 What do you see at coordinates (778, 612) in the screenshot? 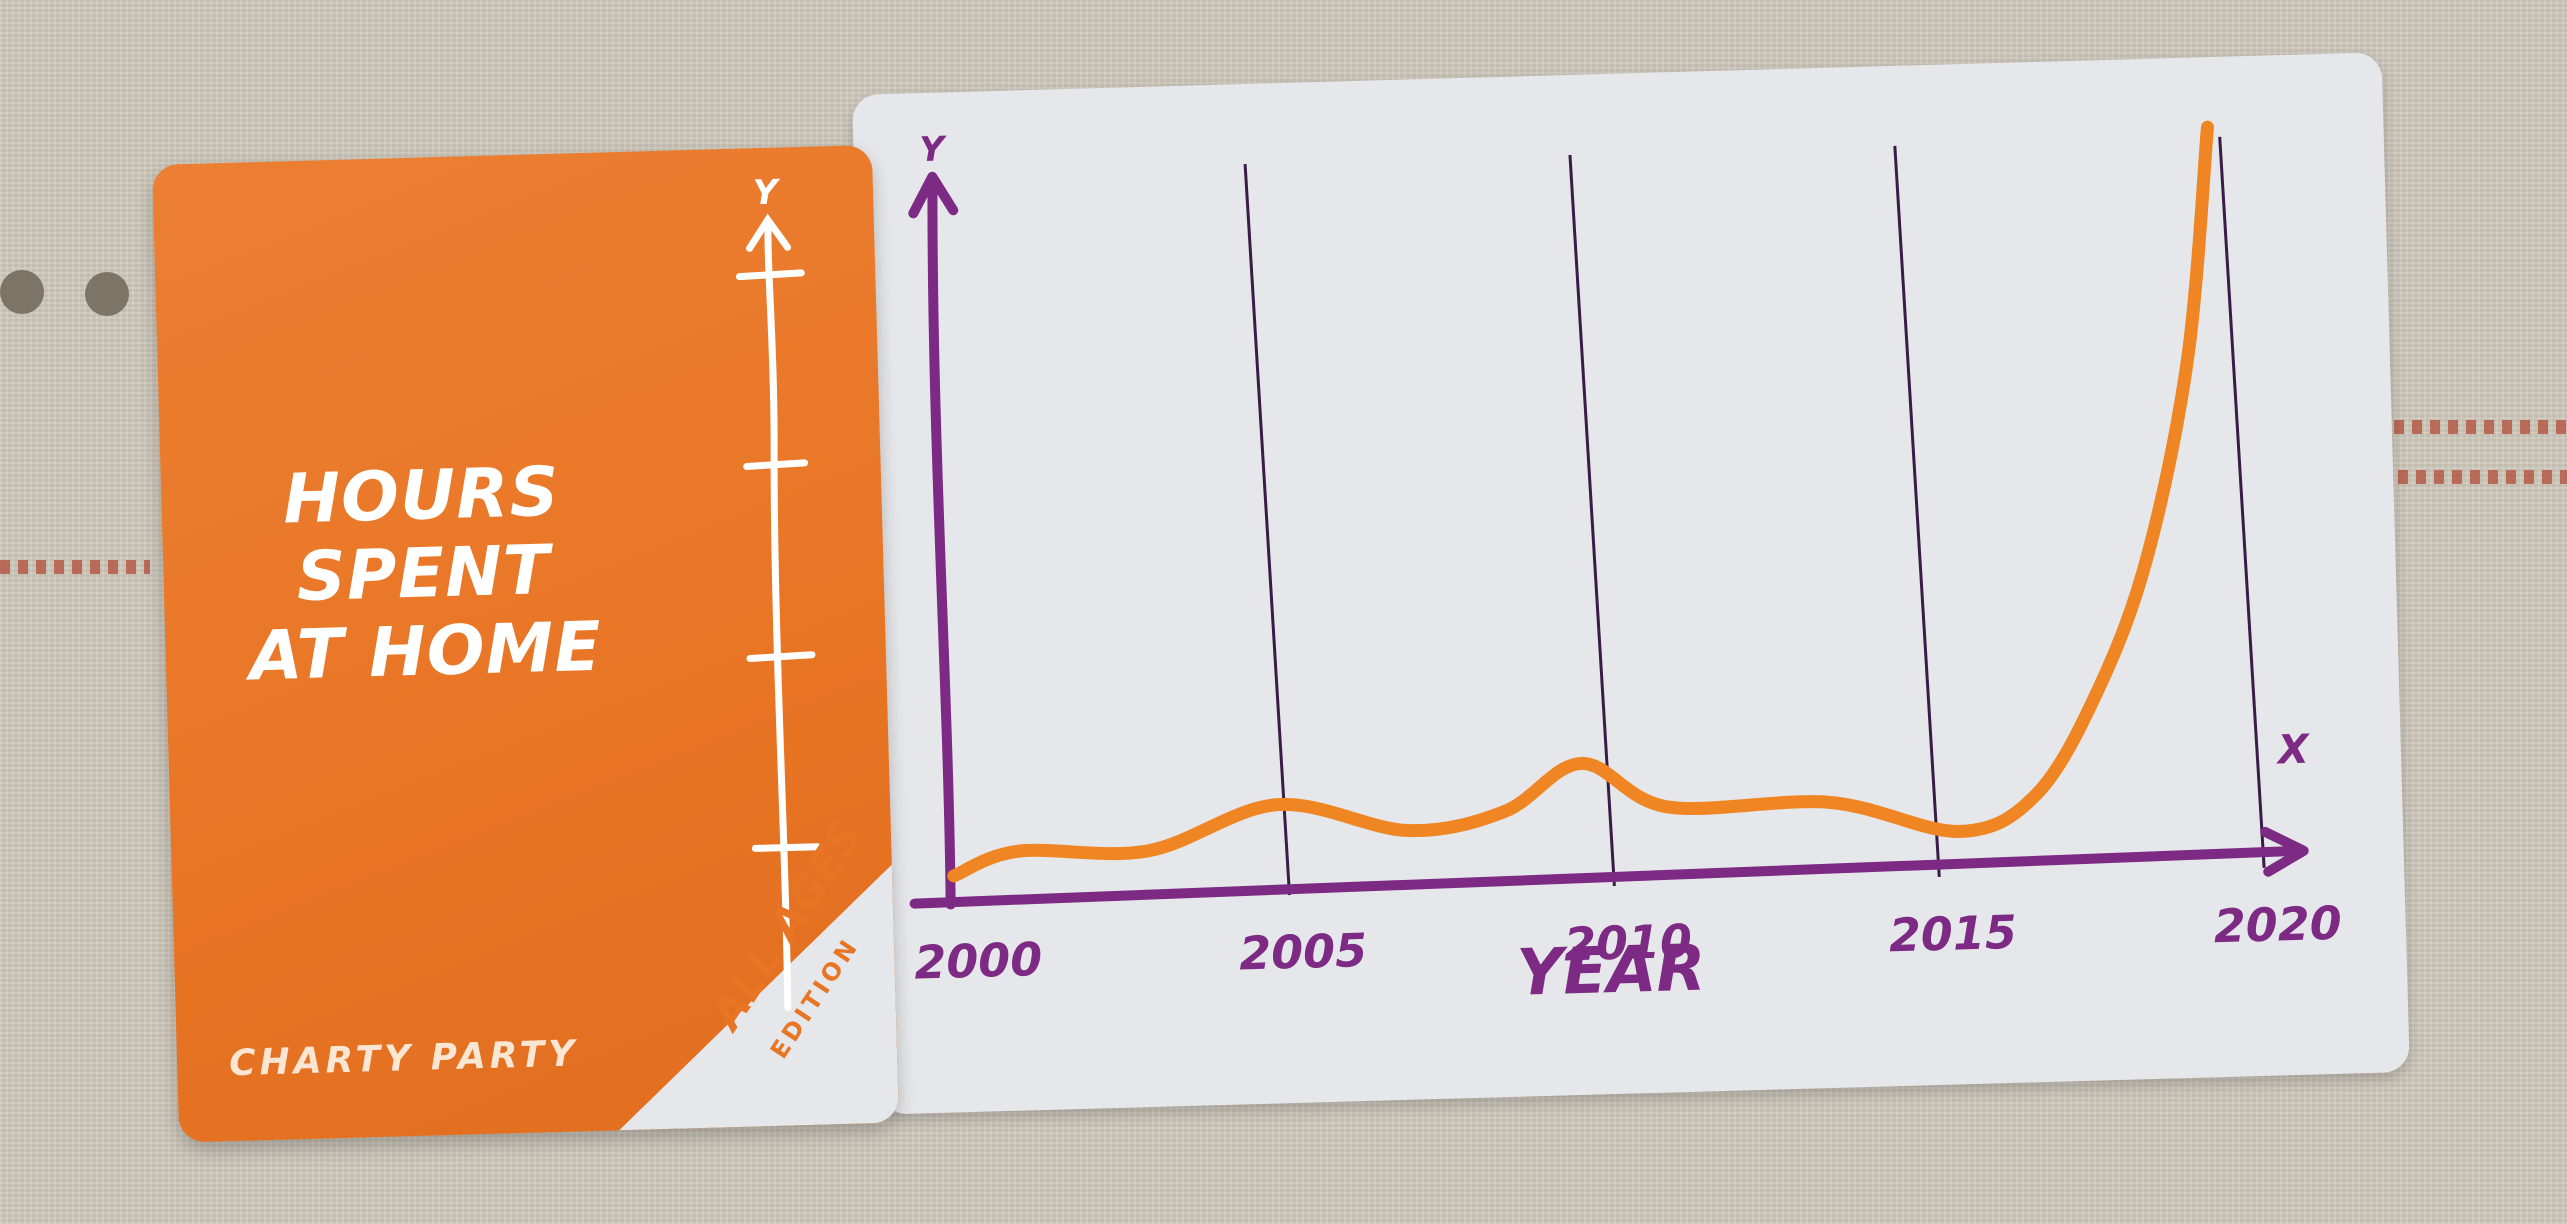
I see `y-axis-sketch` at bounding box center [778, 612].